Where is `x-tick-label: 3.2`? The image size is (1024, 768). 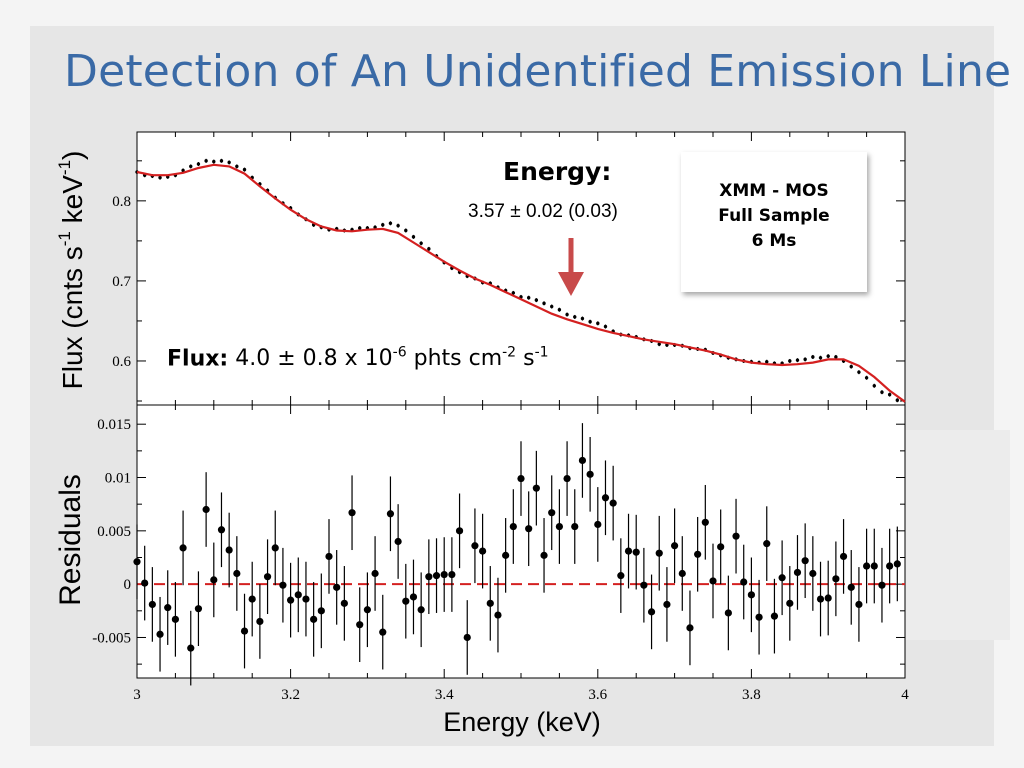 x-tick-label: 3.2 is located at coordinates (290, 695).